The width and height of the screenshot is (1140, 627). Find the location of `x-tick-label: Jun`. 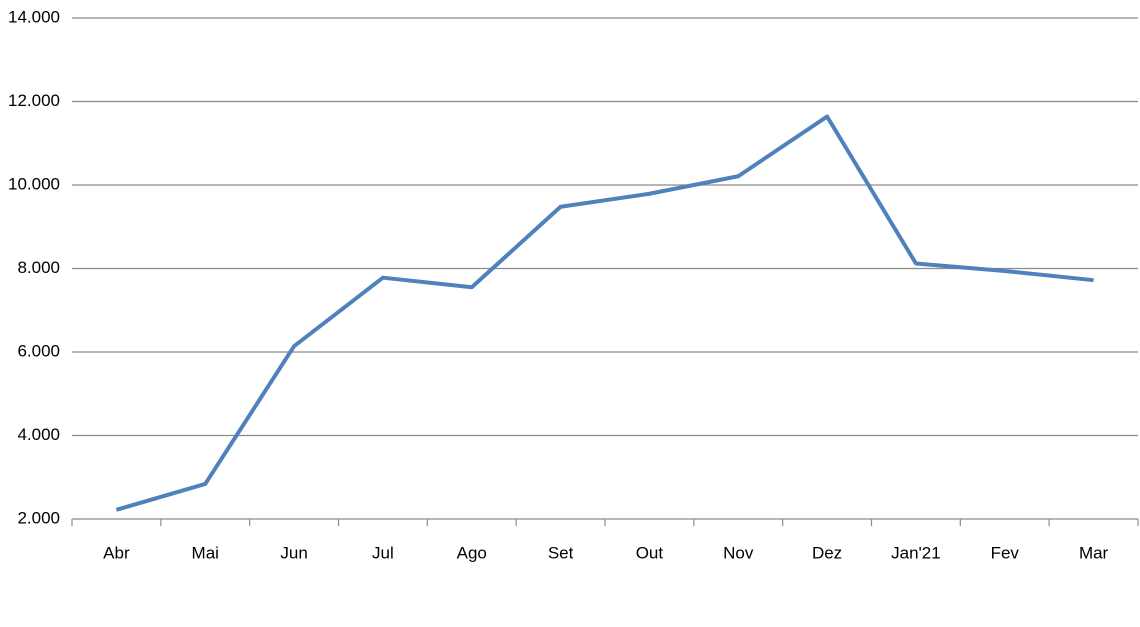

x-tick-label: Jun is located at coordinates (293, 552).